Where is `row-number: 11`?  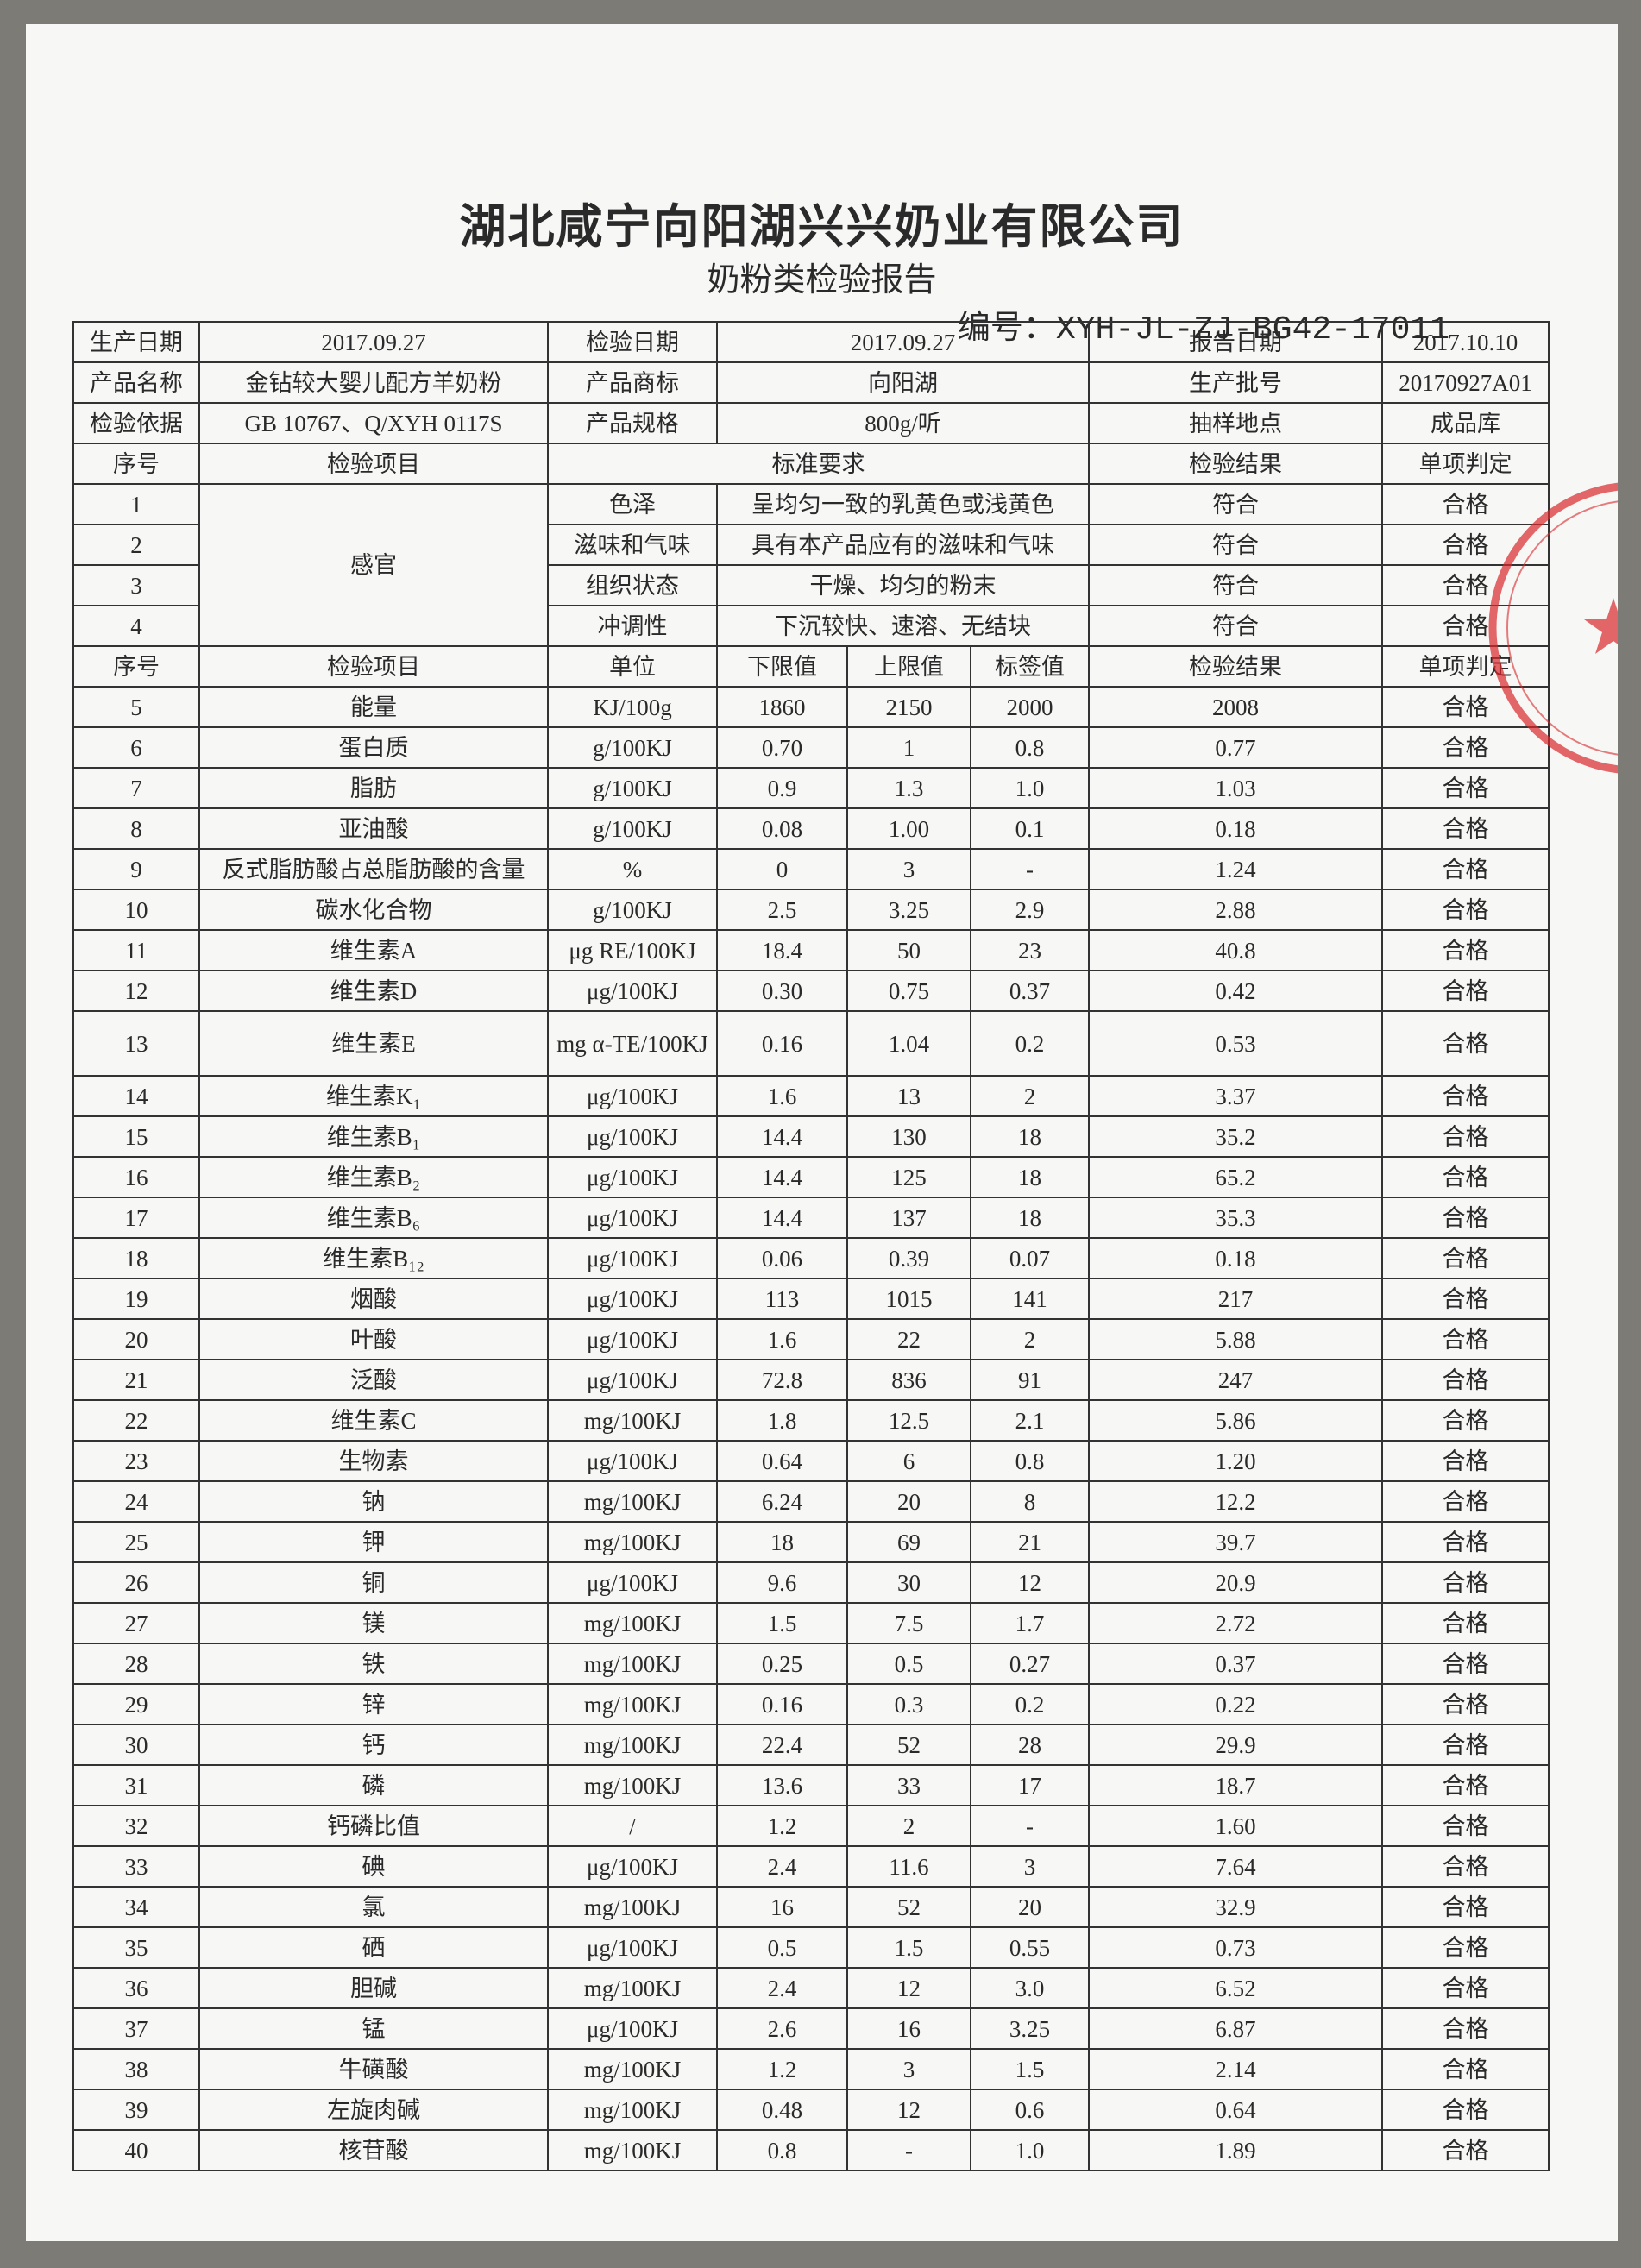 row-number: 11 is located at coordinates (136, 950).